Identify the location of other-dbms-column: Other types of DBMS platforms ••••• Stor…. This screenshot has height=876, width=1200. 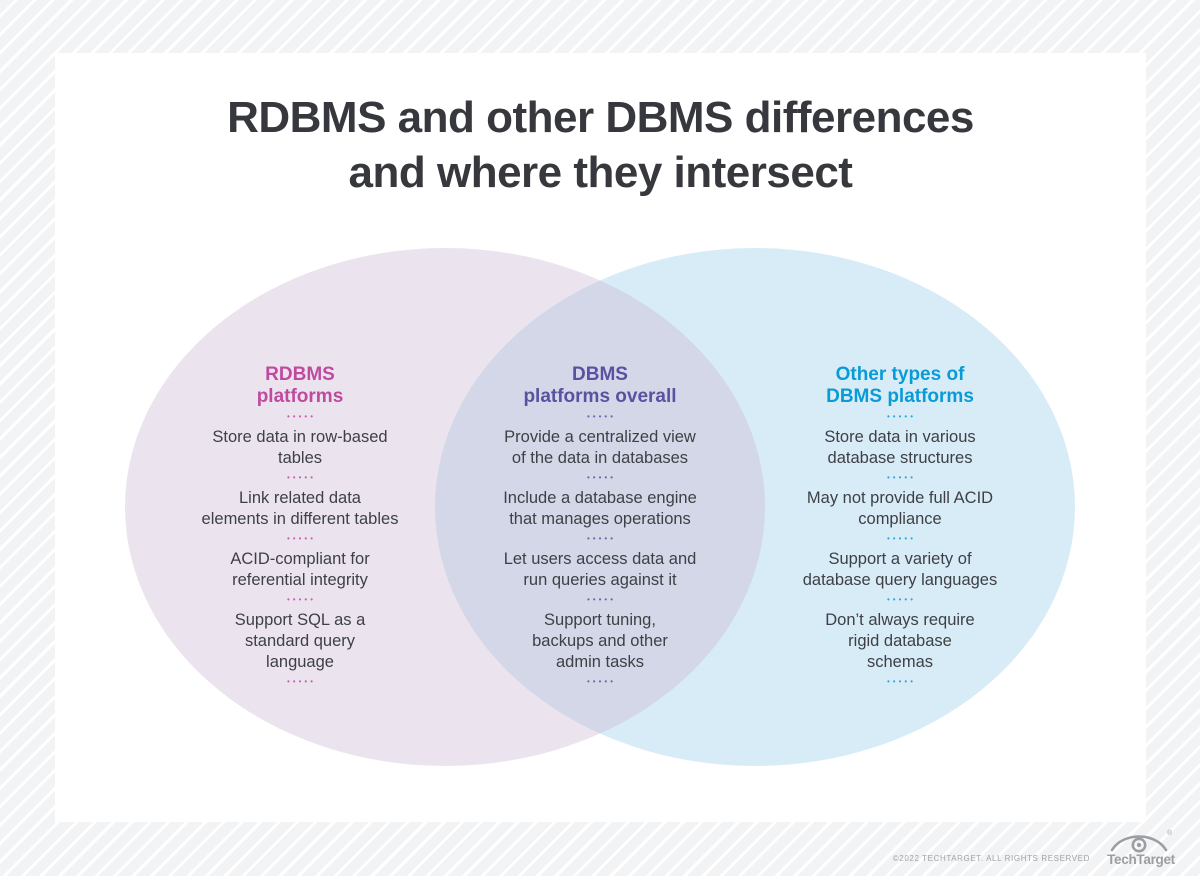
(900, 528).